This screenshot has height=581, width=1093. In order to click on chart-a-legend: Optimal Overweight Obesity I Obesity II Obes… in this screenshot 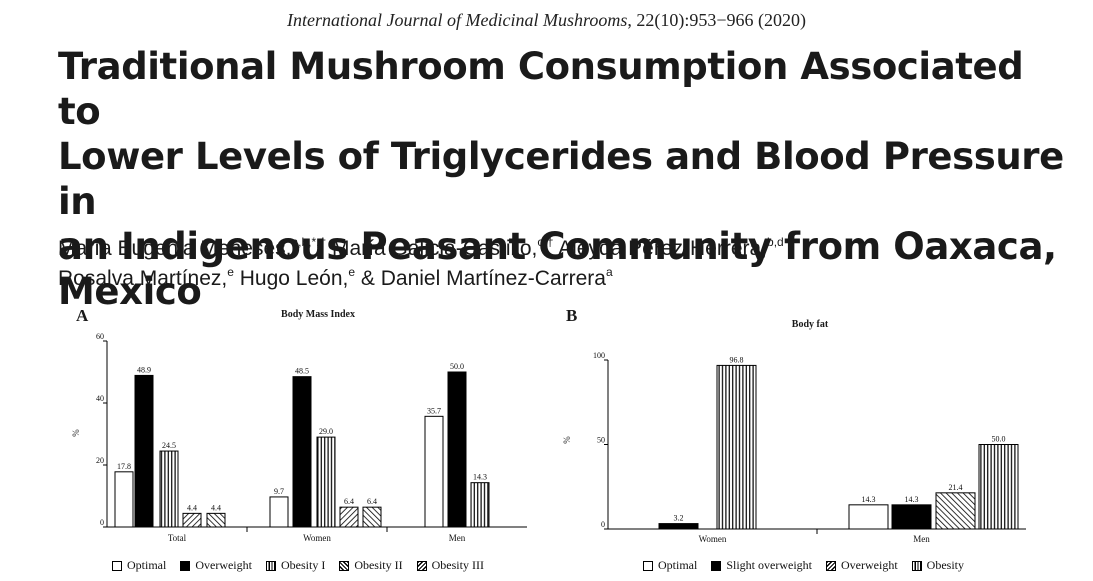, I will do `click(305, 565)`.